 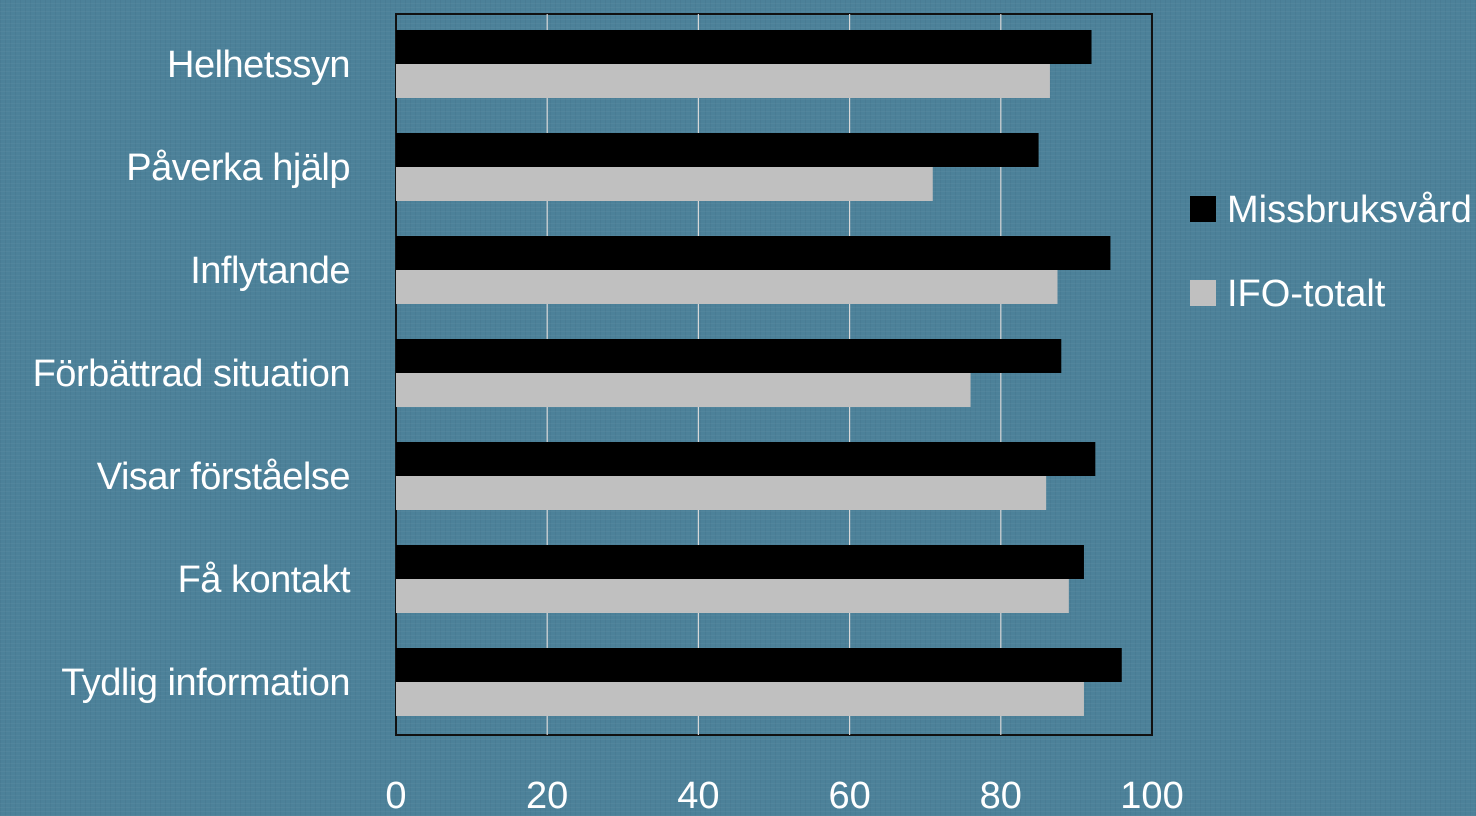 What do you see at coordinates (264, 580) in the screenshot?
I see `category-label: Få kontakt` at bounding box center [264, 580].